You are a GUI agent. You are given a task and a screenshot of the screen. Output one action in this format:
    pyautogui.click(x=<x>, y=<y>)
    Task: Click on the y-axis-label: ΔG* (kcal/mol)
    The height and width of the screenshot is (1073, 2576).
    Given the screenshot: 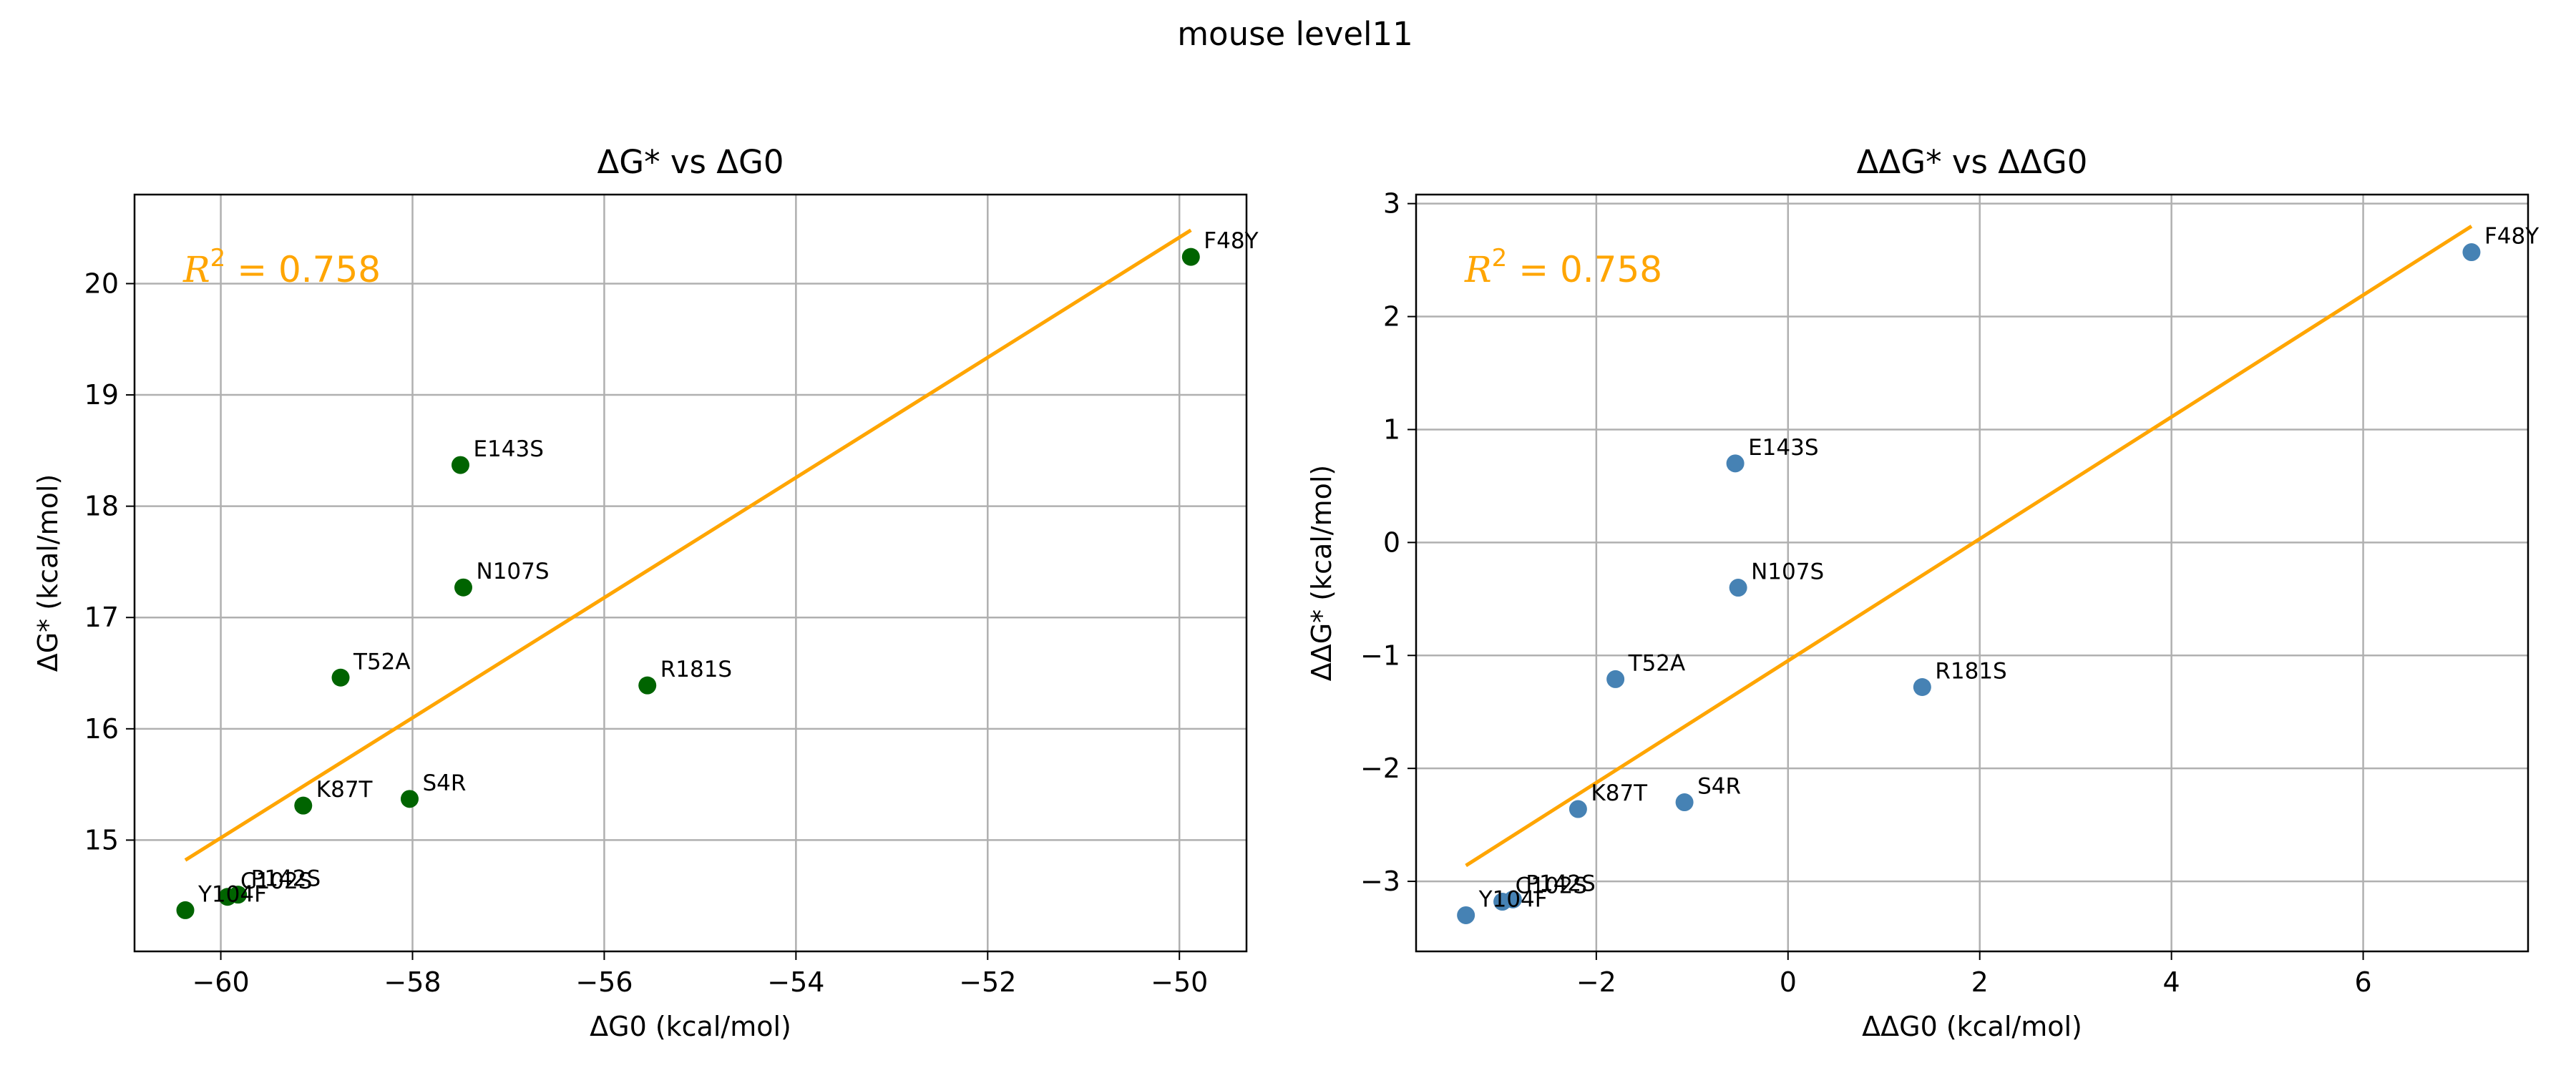 What is the action you would take?
    pyautogui.click(x=48, y=573)
    